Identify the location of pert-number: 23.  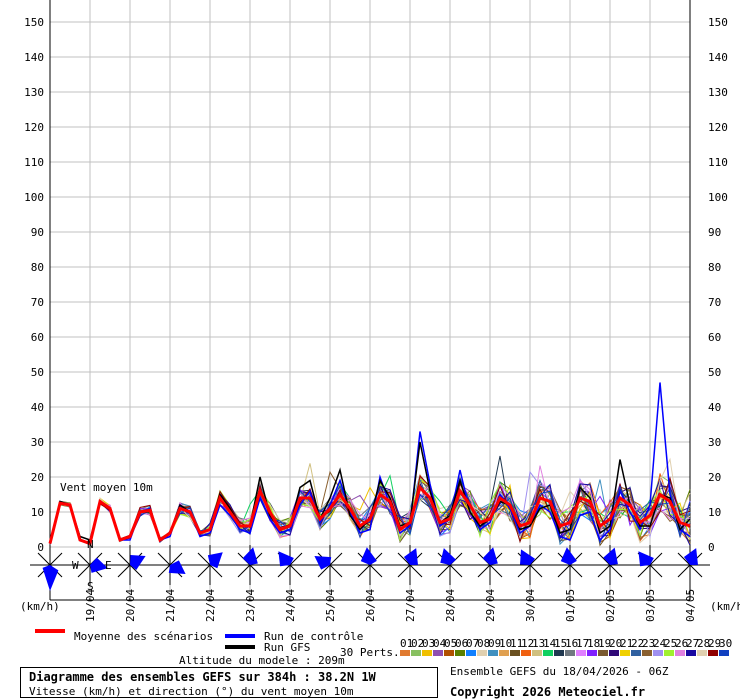
(648, 643).